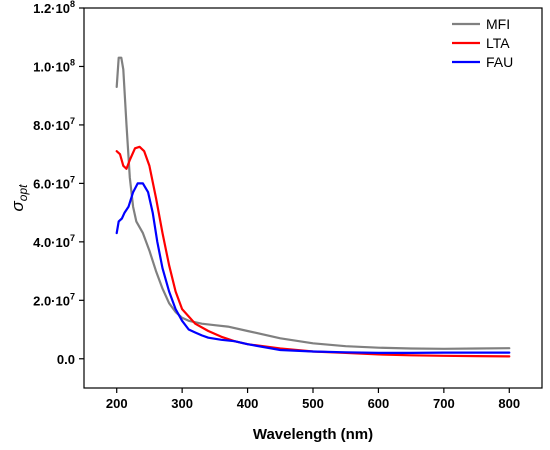  What do you see at coordinates (54, 8) in the screenshot?
I see `y-tick-label: 1.2·10⁸` at bounding box center [54, 8].